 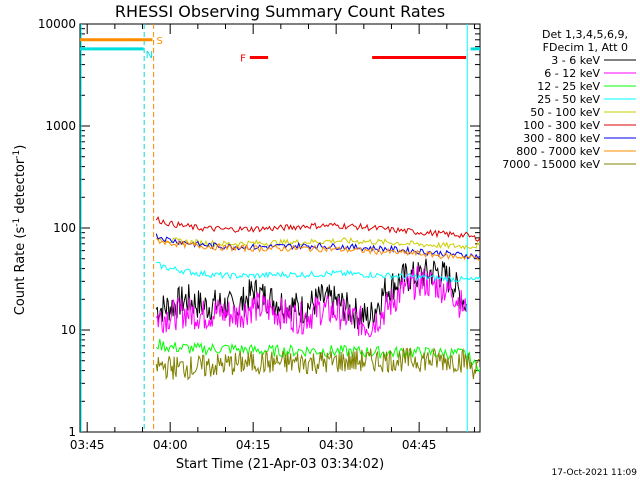 I want to click on x-axis-label: Start Time (21-Apr-03 03:34:02), so click(x=280, y=464).